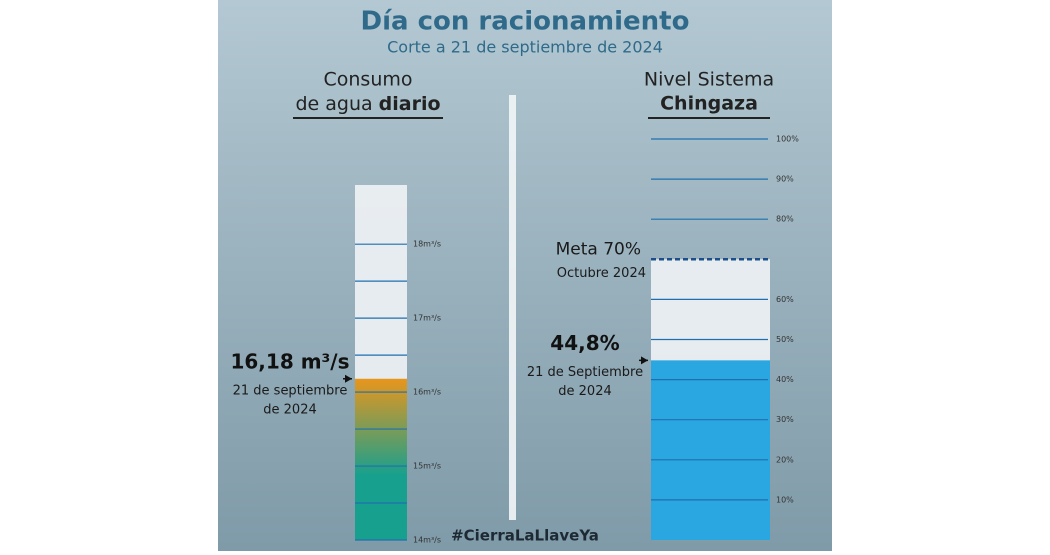  Describe the element at coordinates (598, 249) in the screenshot. I see `target-label: Meta 70%` at that location.